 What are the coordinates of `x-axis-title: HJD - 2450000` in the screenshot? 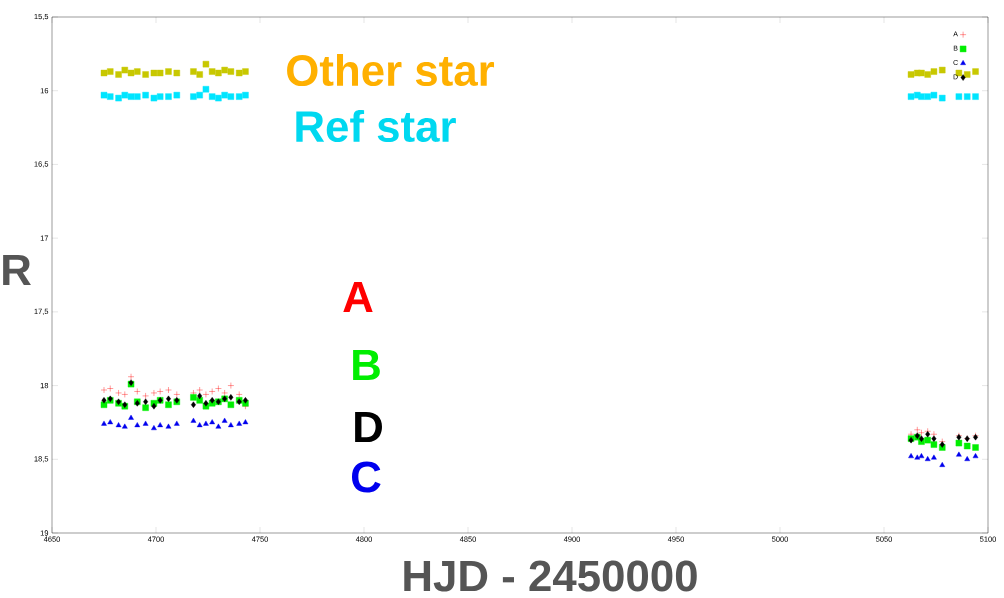 It's located at (550, 576).